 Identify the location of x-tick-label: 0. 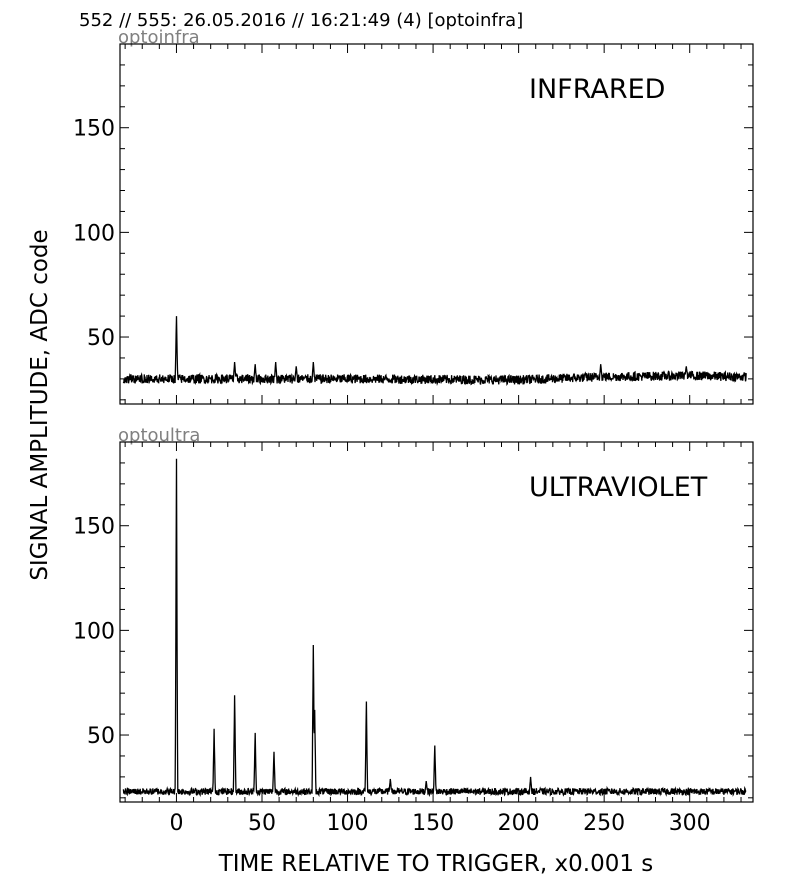
(176, 823).